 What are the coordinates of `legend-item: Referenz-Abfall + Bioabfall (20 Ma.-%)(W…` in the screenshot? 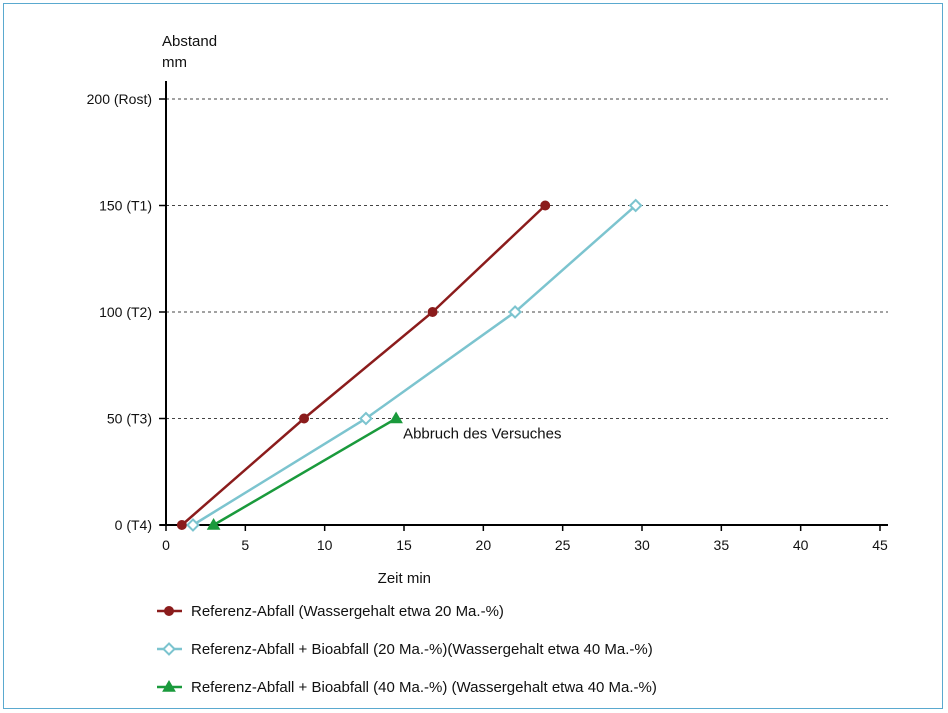 It's located at (405, 649).